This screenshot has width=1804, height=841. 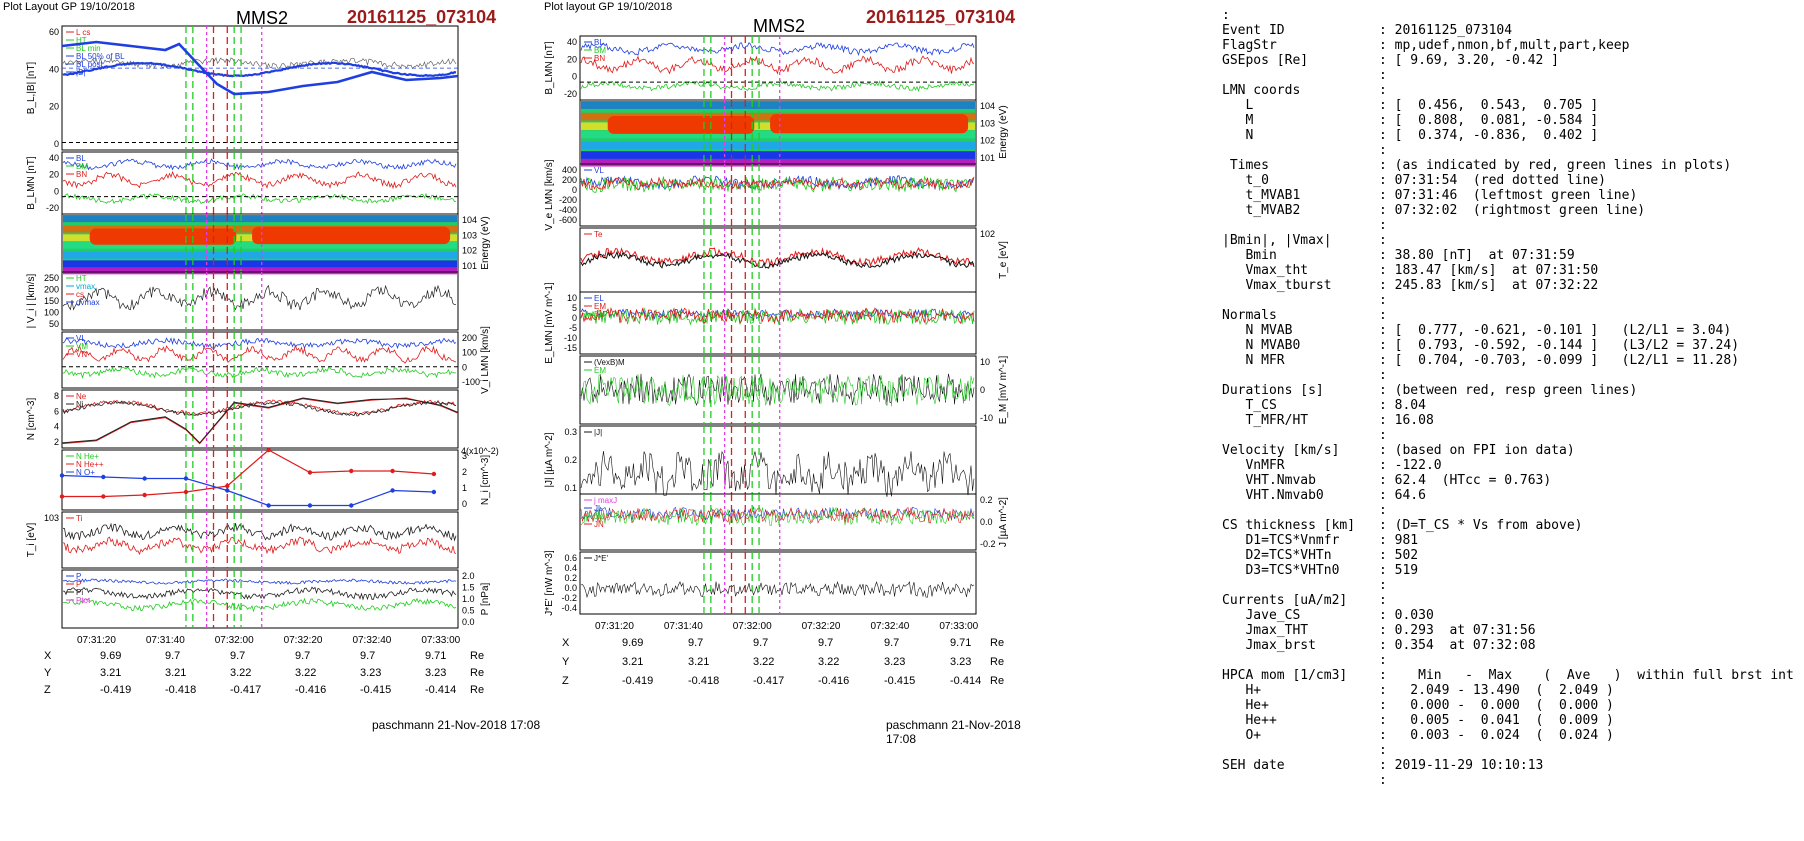 I want to click on info-line: VHT.Nmvab: 62.4 (HTcc = 0.763), so click(x=1511, y=480).